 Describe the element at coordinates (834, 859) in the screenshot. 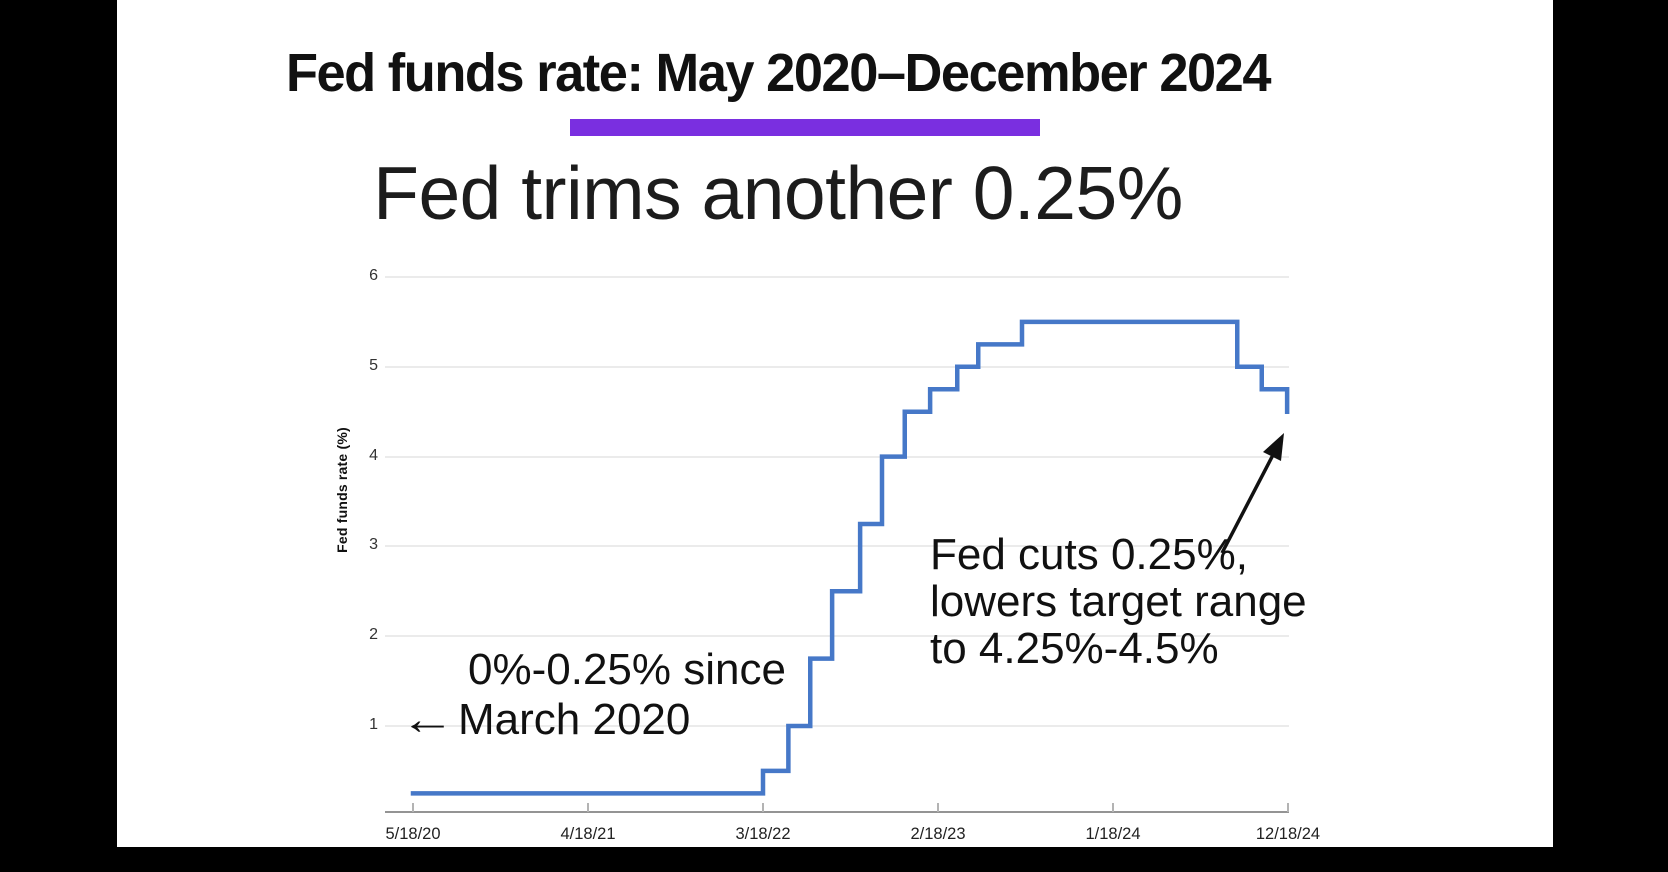

I see `letterbox-bottom` at that location.